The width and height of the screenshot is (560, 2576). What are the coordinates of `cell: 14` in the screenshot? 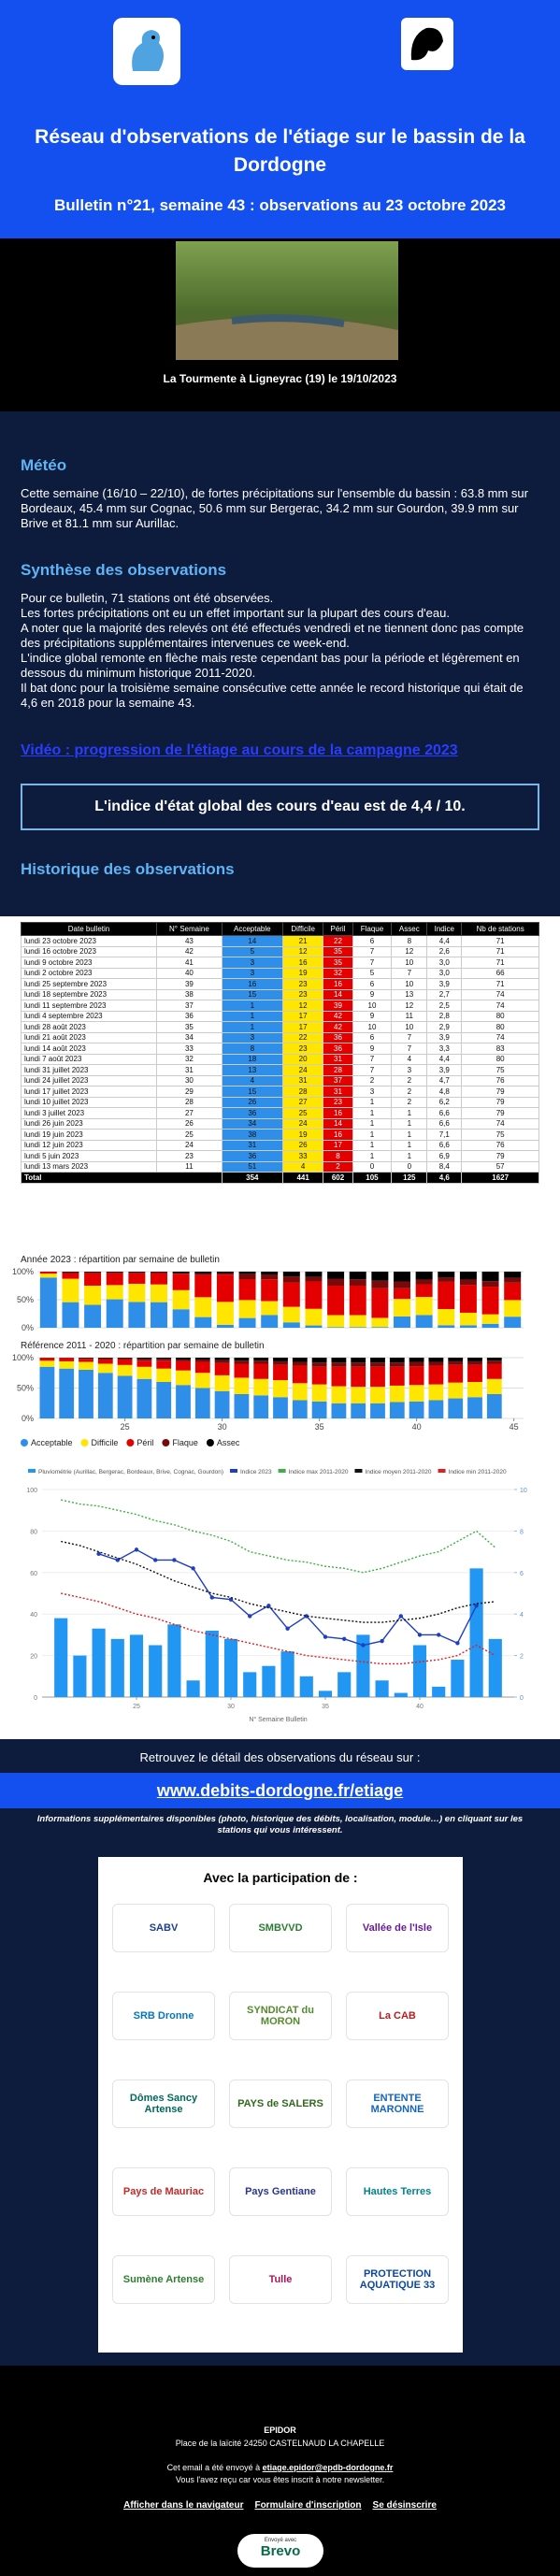 It's located at (338, 994).